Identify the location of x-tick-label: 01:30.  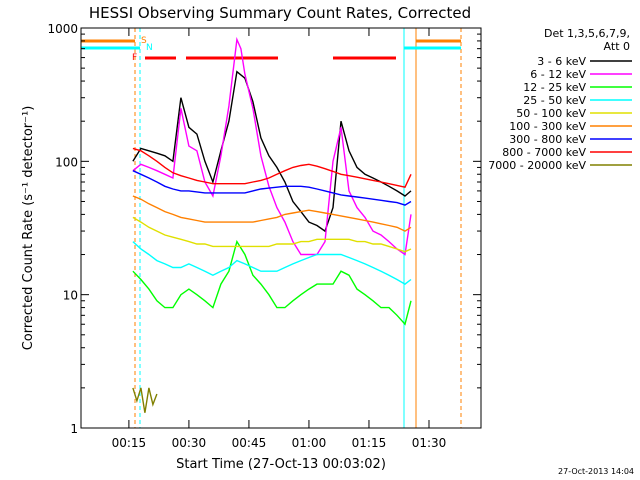
(429, 443).